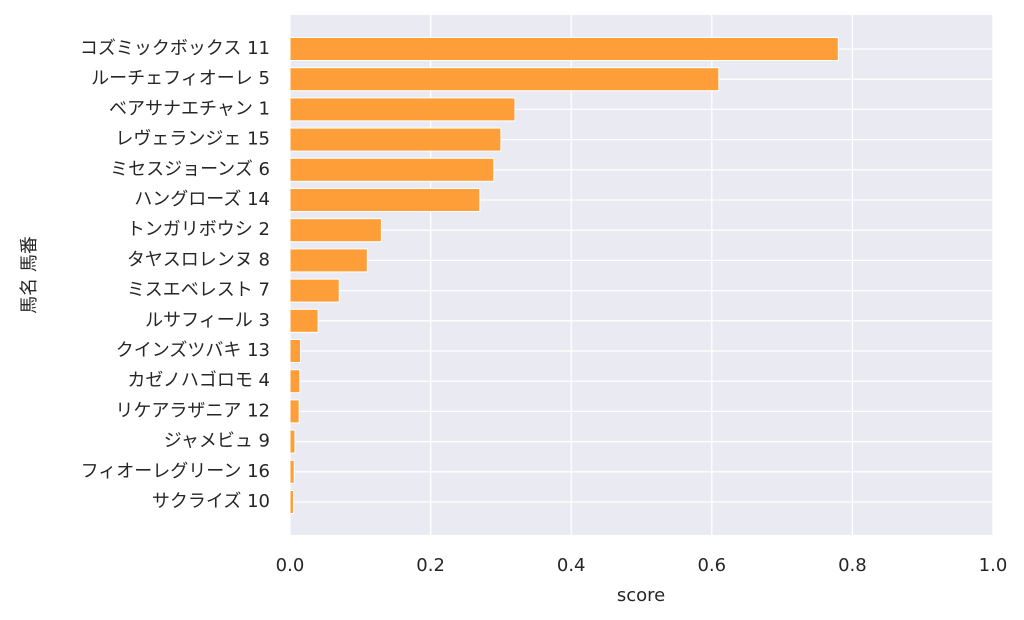 Image resolution: width=1024 pixels, height=620 pixels. Describe the element at coordinates (993, 565) in the screenshot. I see `x-tick-label: 1.0` at that location.